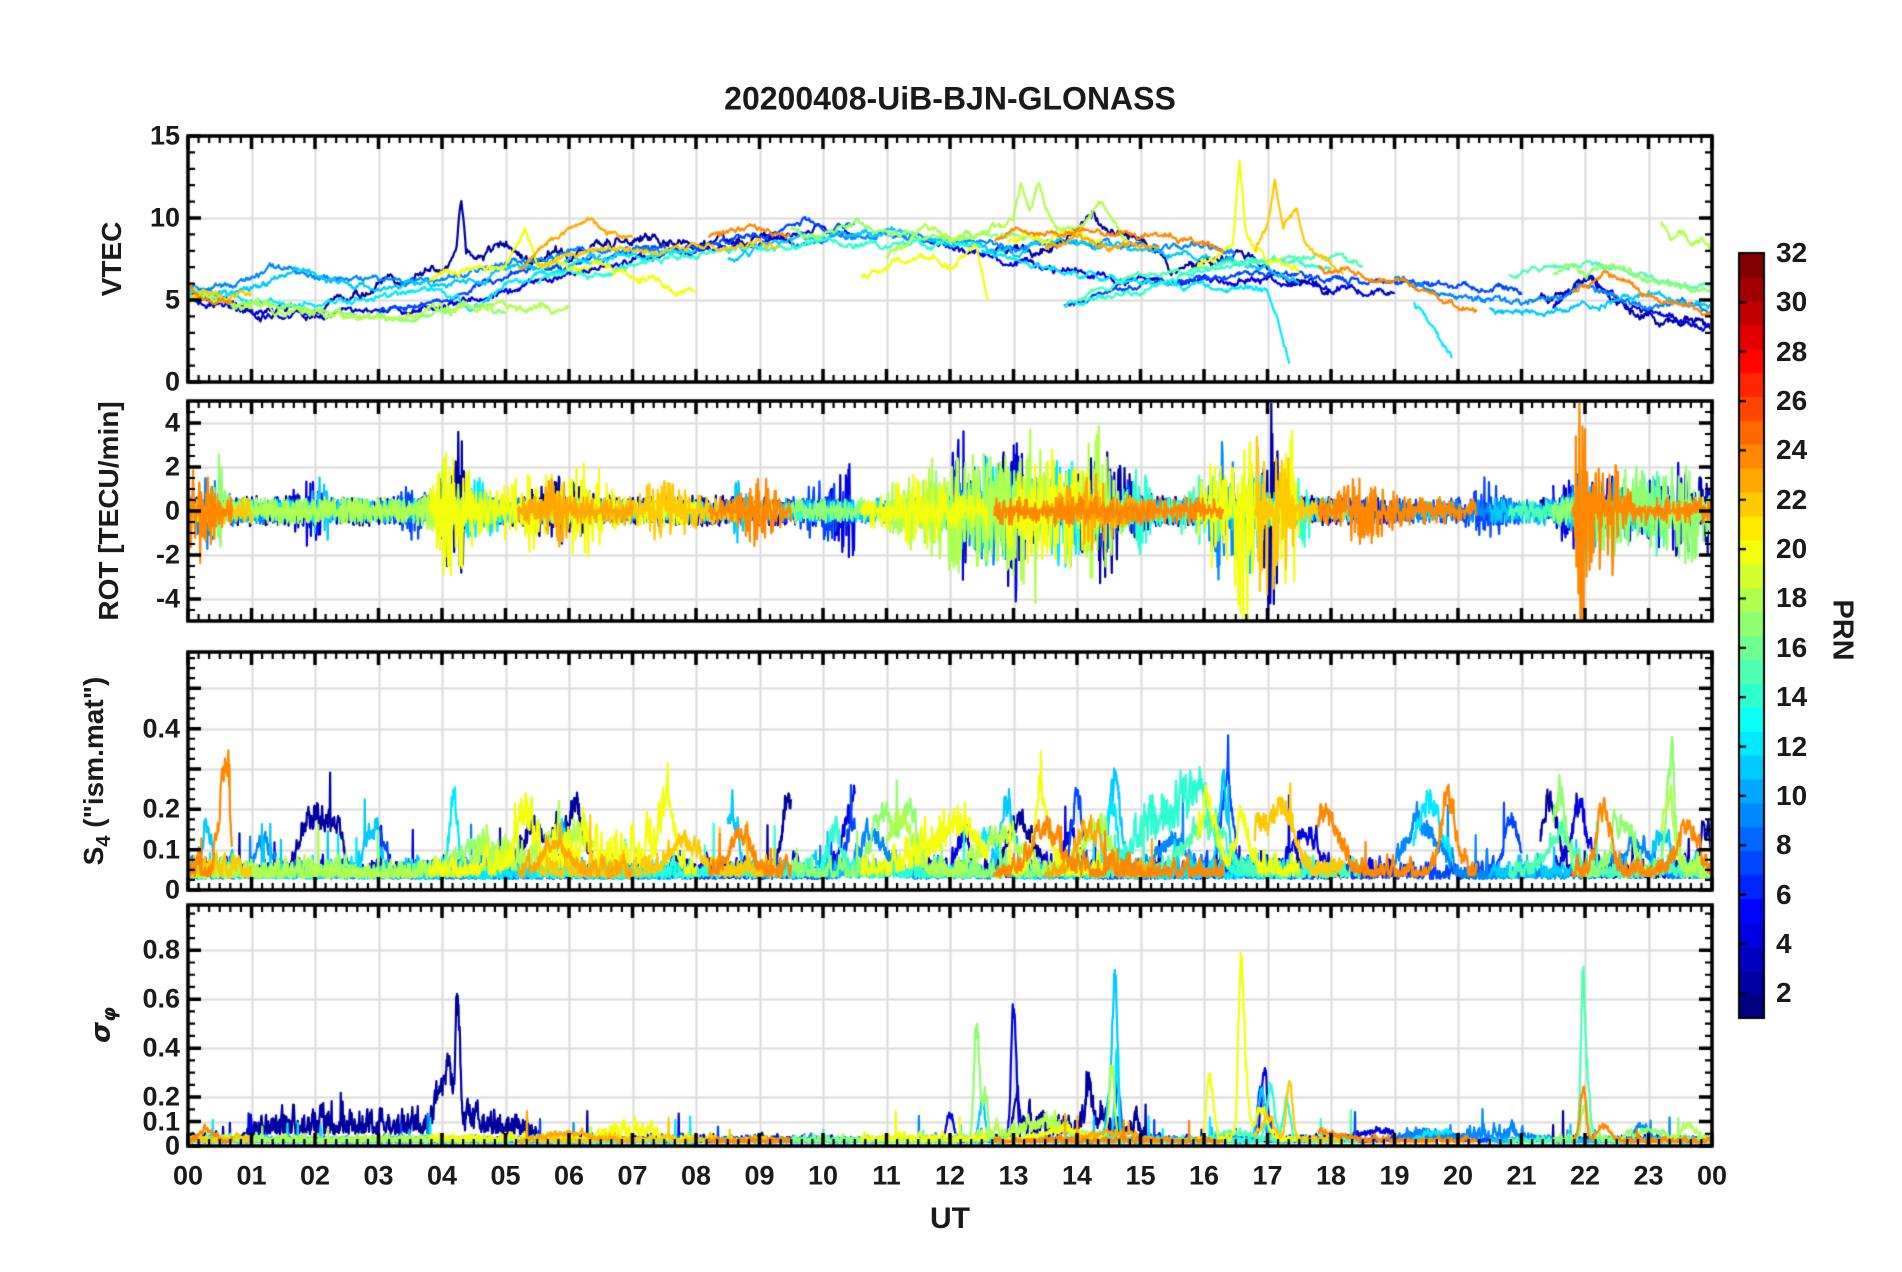 The height and width of the screenshot is (1272, 1902). Describe the element at coordinates (1784, 993) in the screenshot. I see `colorbar-tick-label: 2` at that location.